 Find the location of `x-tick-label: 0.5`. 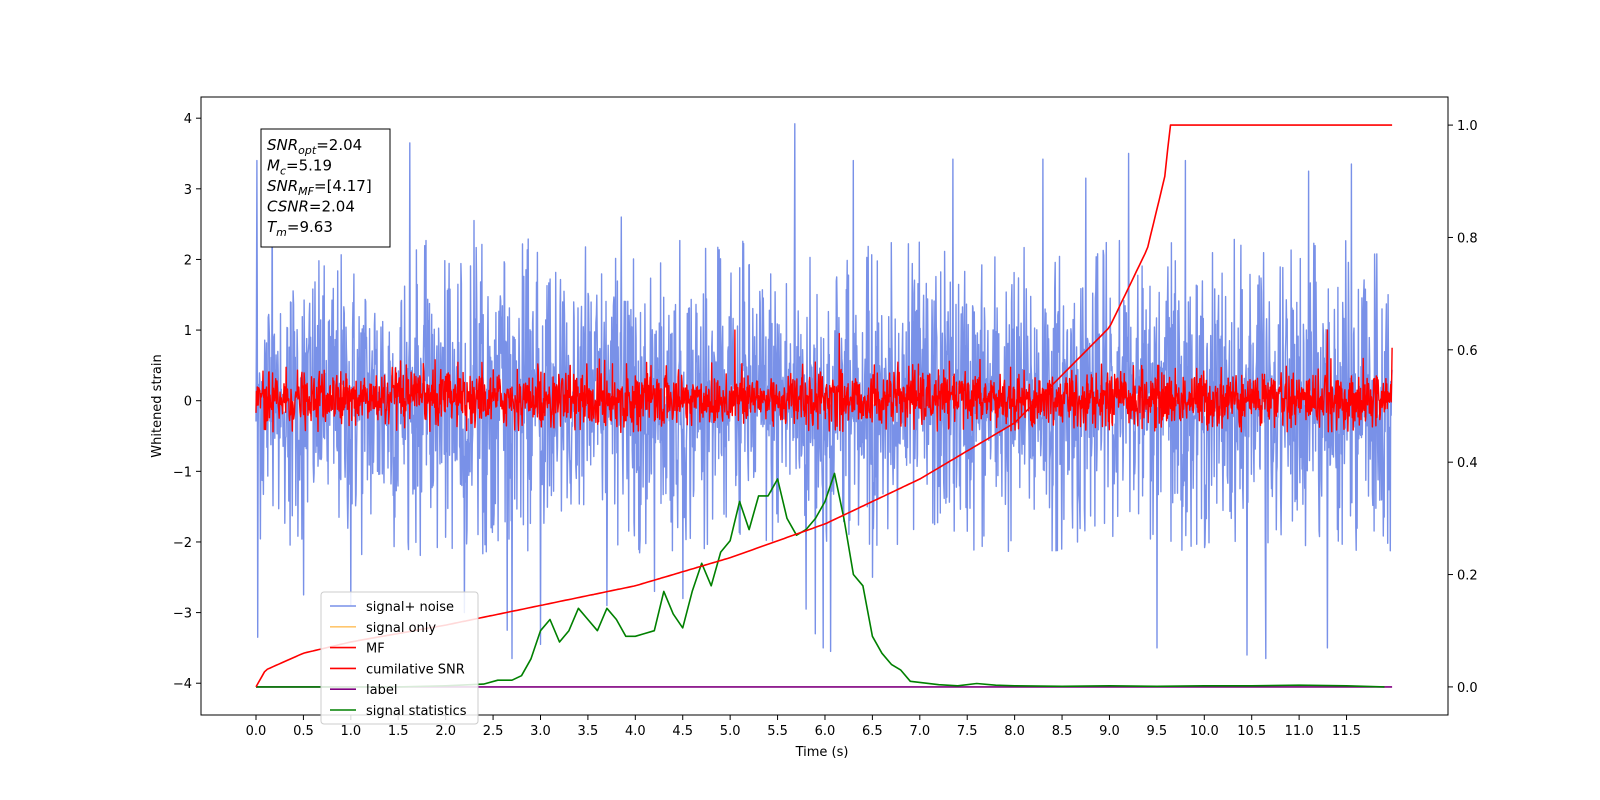

x-tick-label: 0.5 is located at coordinates (303, 731).